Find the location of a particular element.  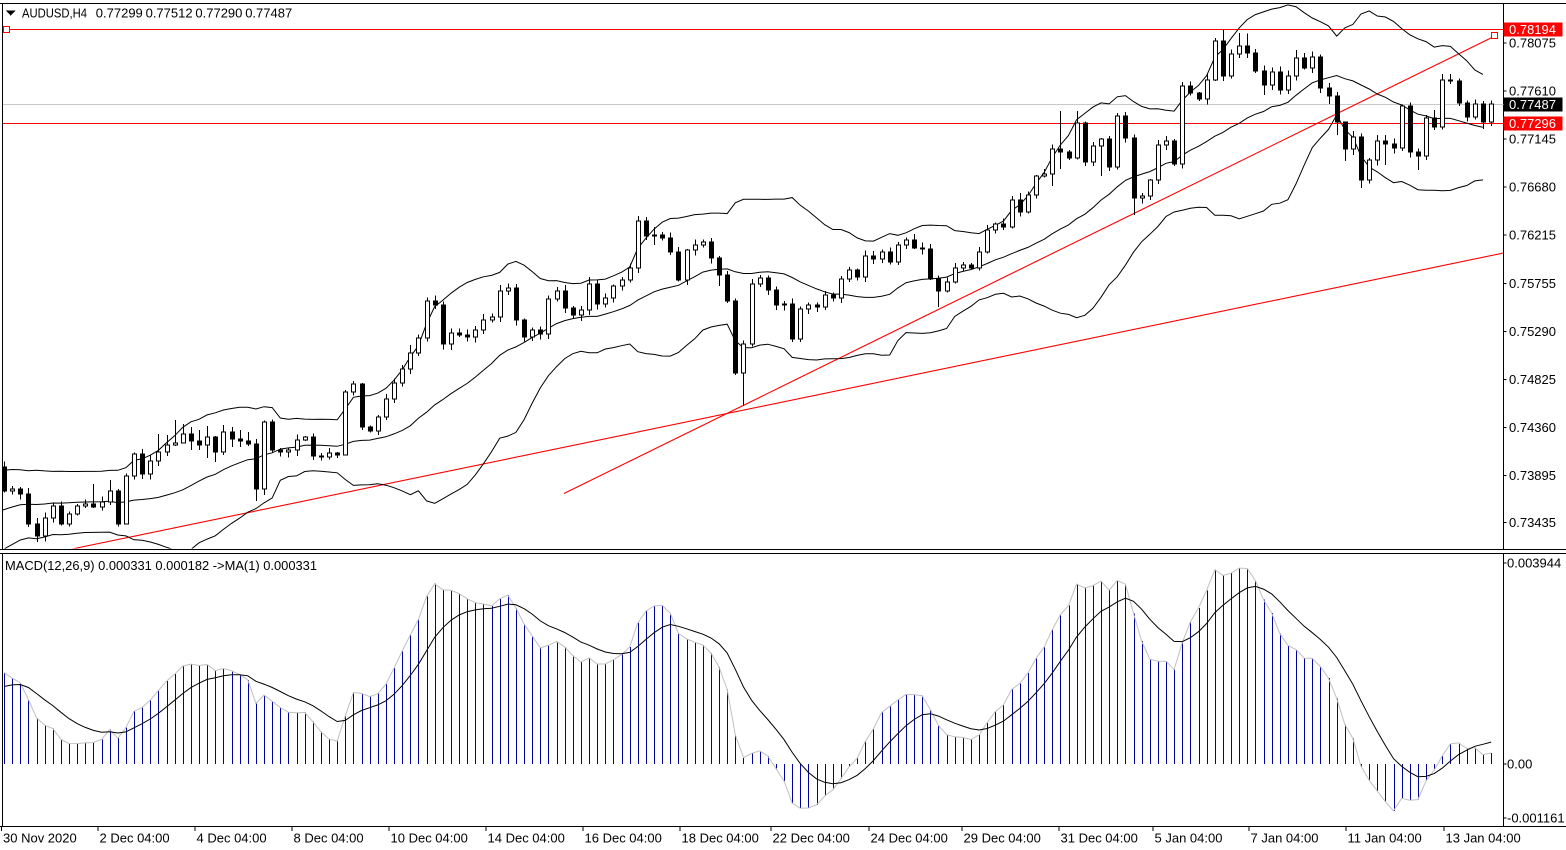

svg-text: 0.76215 is located at coordinates (1532, 235).